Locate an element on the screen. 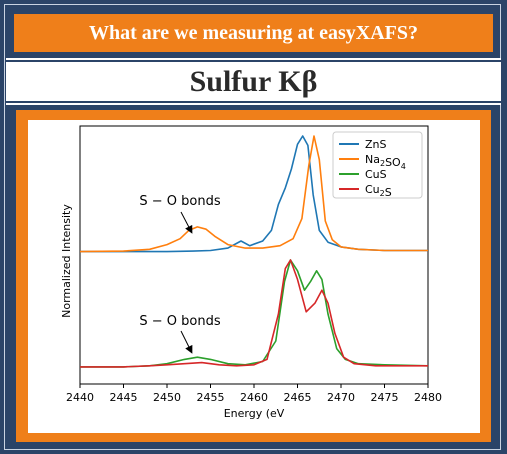 Image resolution: width=507 pixels, height=454 pixels. annotation-arrow-lower is located at coordinates (186, 342).